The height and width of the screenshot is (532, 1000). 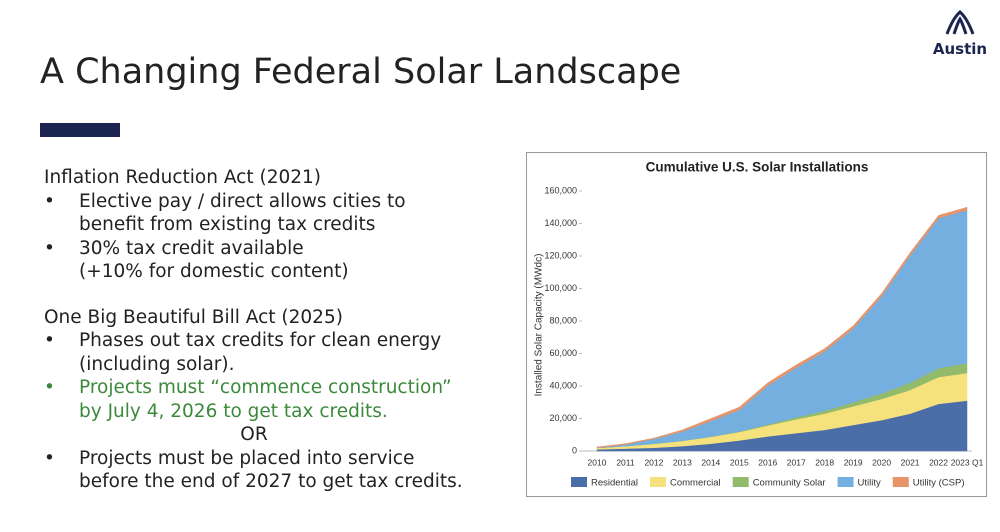 I want to click on x-tick-label: 2021, so click(x=910, y=462).